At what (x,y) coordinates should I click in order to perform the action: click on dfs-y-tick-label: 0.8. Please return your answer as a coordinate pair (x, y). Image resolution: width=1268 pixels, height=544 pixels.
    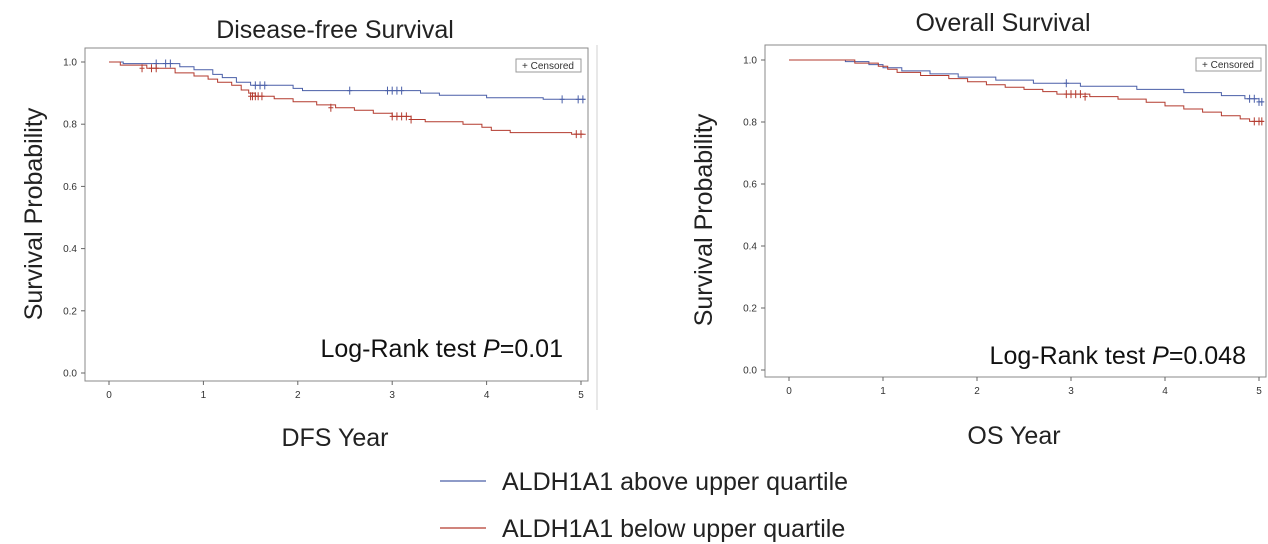
    Looking at the image, I should click on (70, 125).